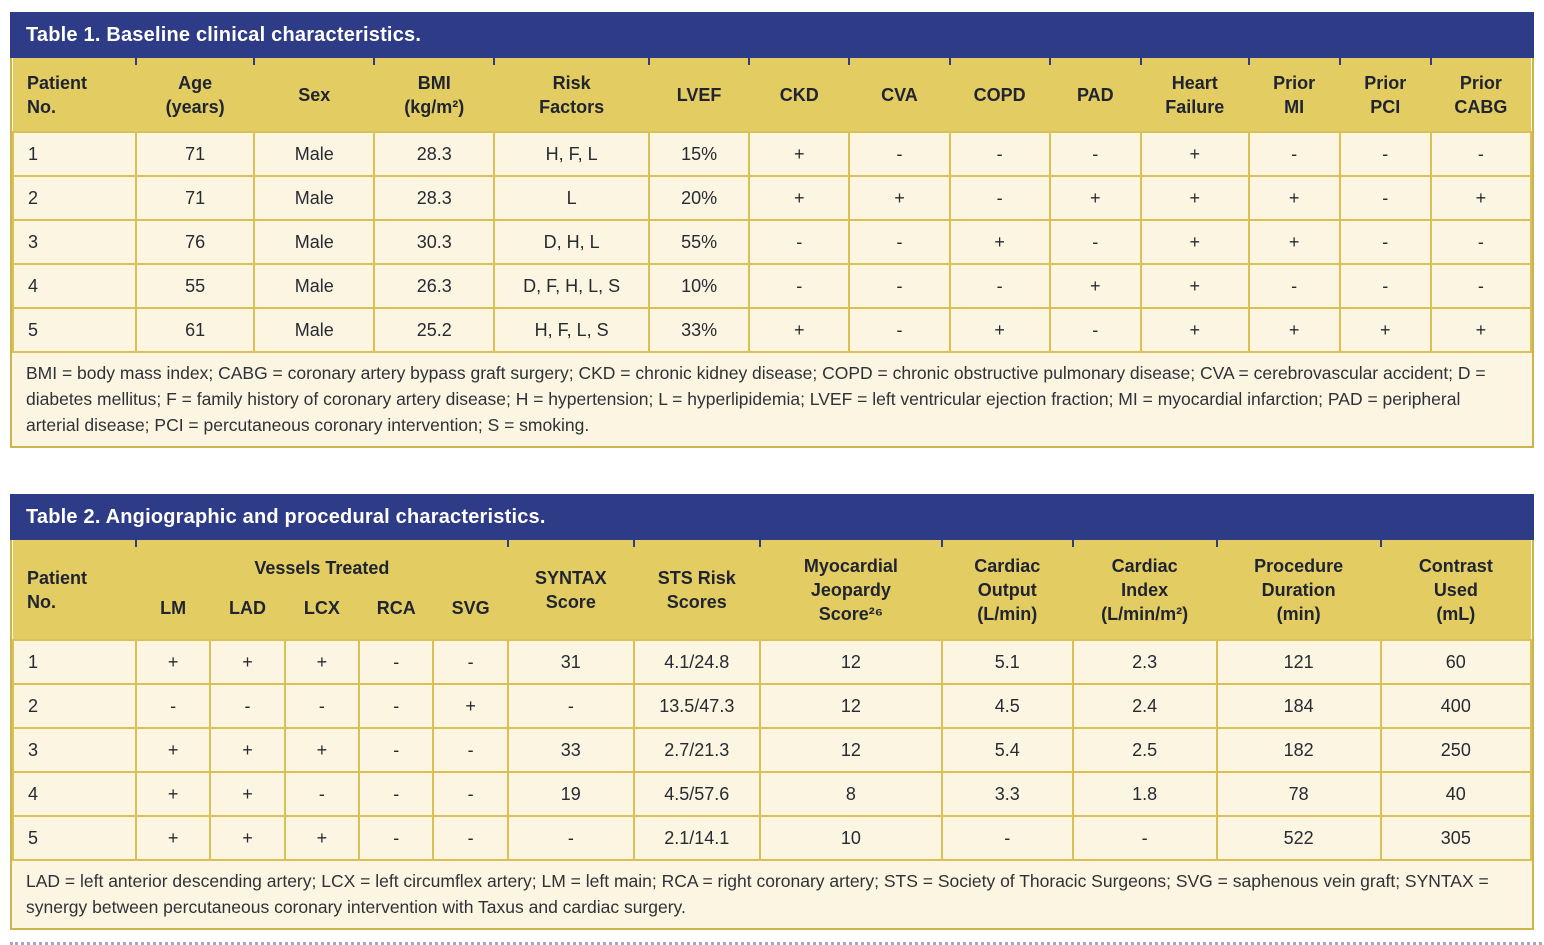  Describe the element at coordinates (74, 750) in the screenshot. I see `table-cell: 3` at that location.